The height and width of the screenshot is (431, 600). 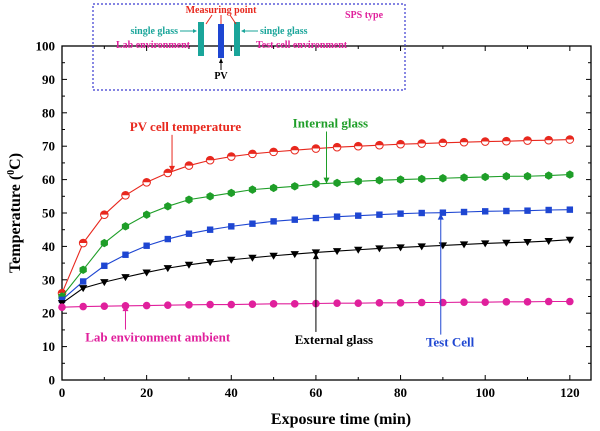 What do you see at coordinates (48, 79) in the screenshot?
I see `y-tick-label-90: 90` at bounding box center [48, 79].